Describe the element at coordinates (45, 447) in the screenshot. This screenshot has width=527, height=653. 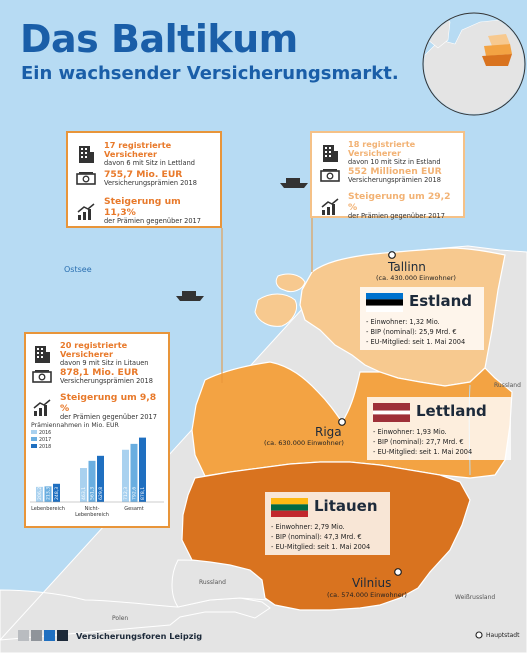
I see `legend-label: 2018` at that location.